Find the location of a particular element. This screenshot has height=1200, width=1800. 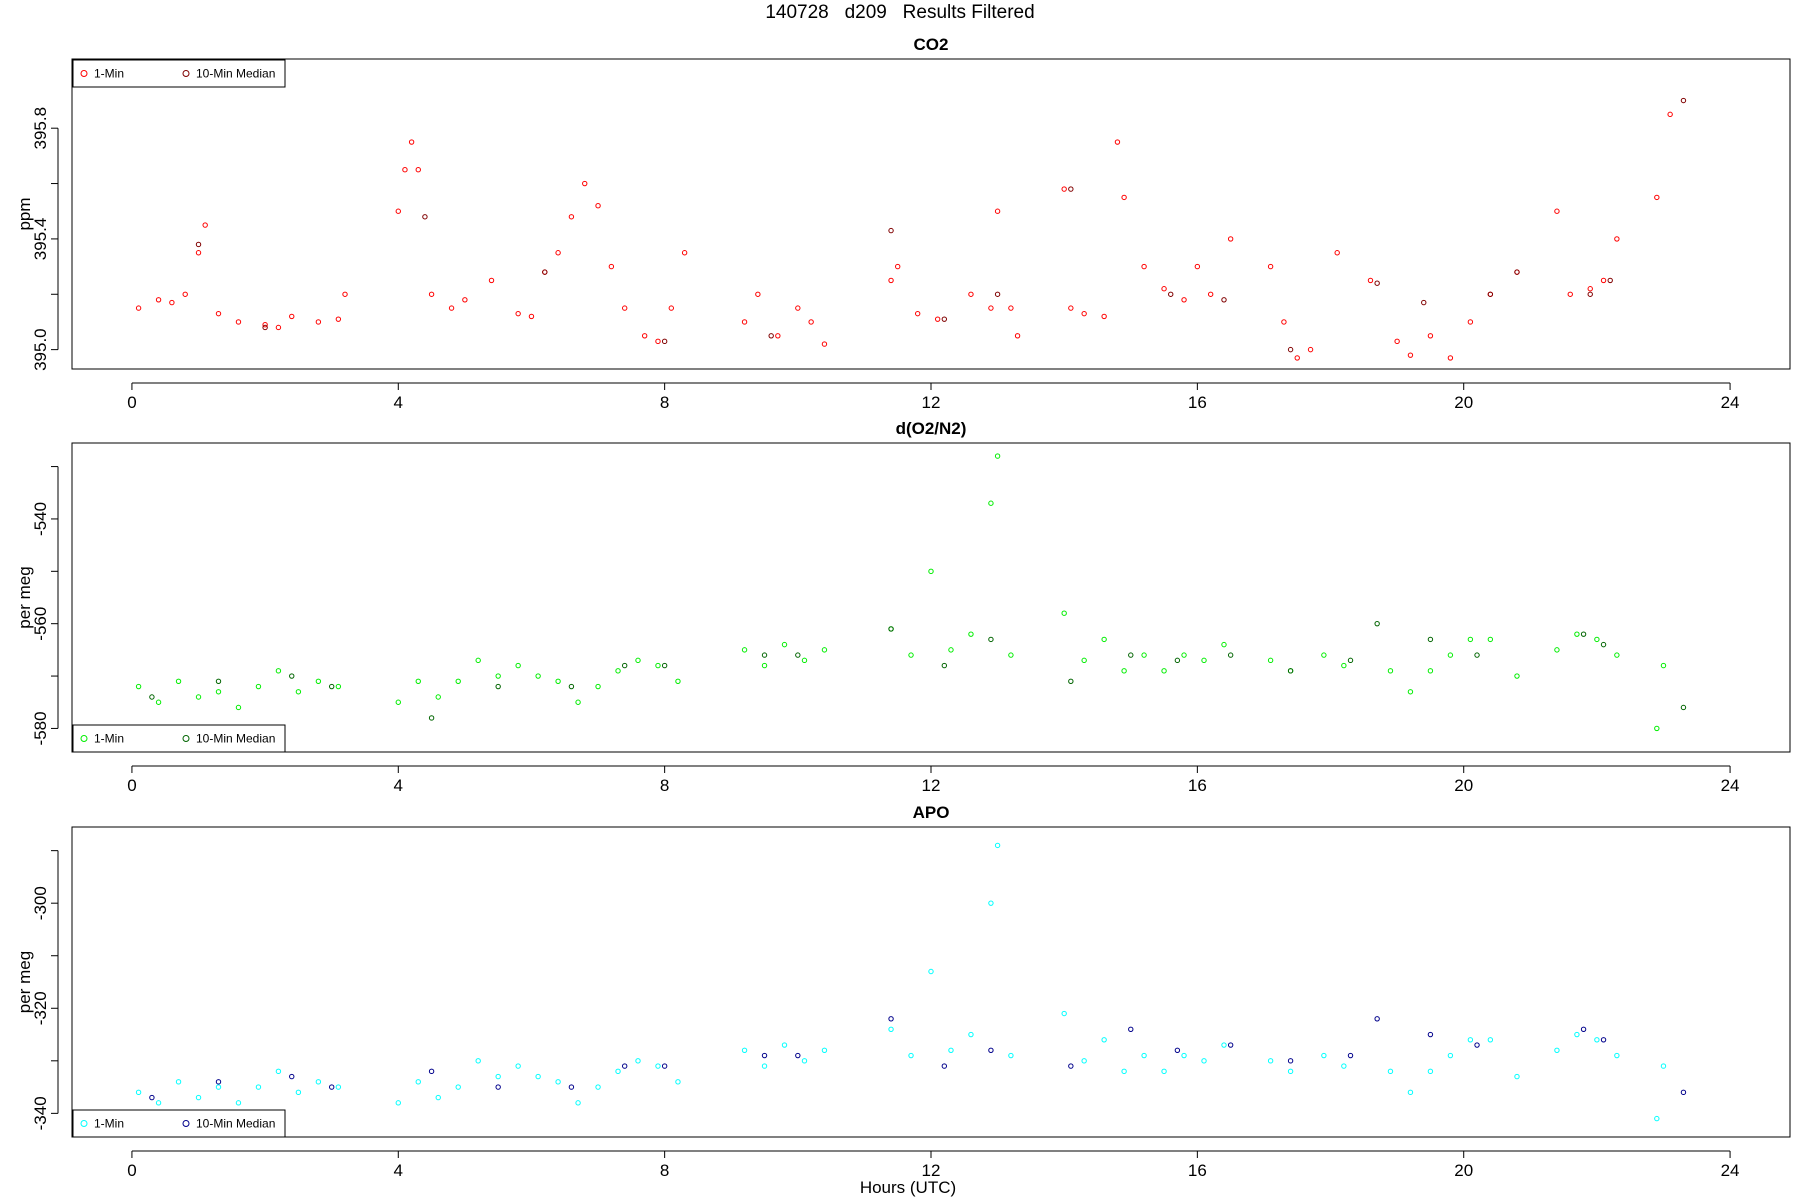

apo-x-tick-label: 24 is located at coordinates (1730, 1170).